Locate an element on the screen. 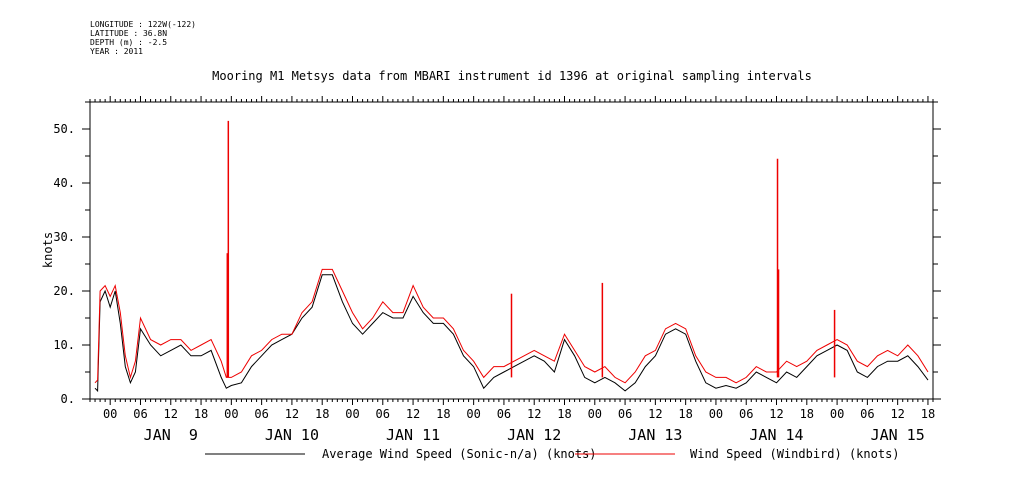 The height and width of the screenshot is (504, 1009). y-tick-label: 30. is located at coordinates (64, 237).